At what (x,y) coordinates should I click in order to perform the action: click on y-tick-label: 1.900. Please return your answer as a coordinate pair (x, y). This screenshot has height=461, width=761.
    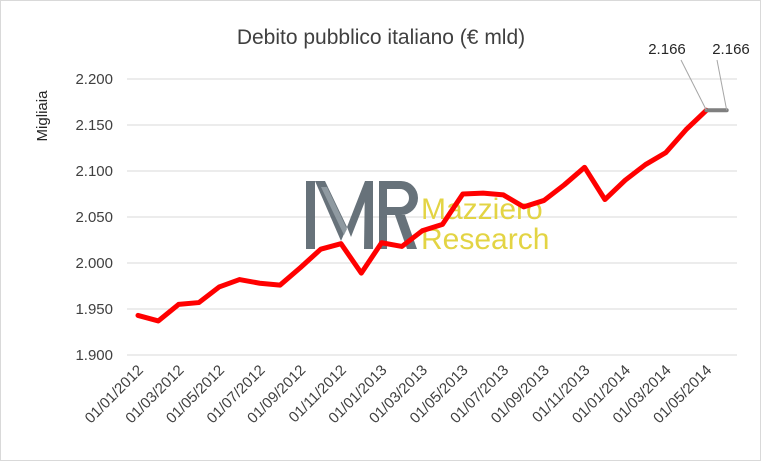
    Looking at the image, I should click on (94, 355).